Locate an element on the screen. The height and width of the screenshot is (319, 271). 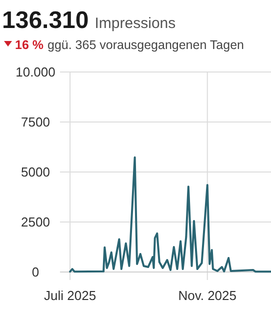
text: 16 % is located at coordinates (29, 45).